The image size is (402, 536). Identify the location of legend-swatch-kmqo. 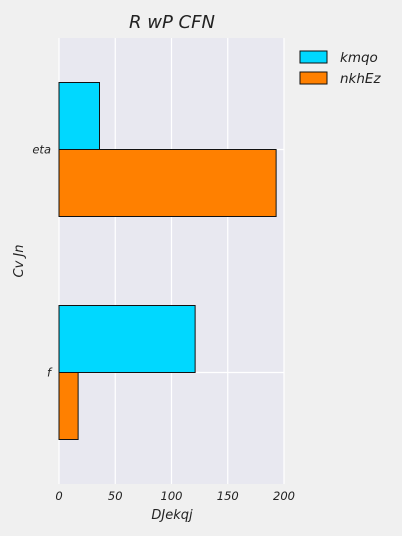
(313, 57).